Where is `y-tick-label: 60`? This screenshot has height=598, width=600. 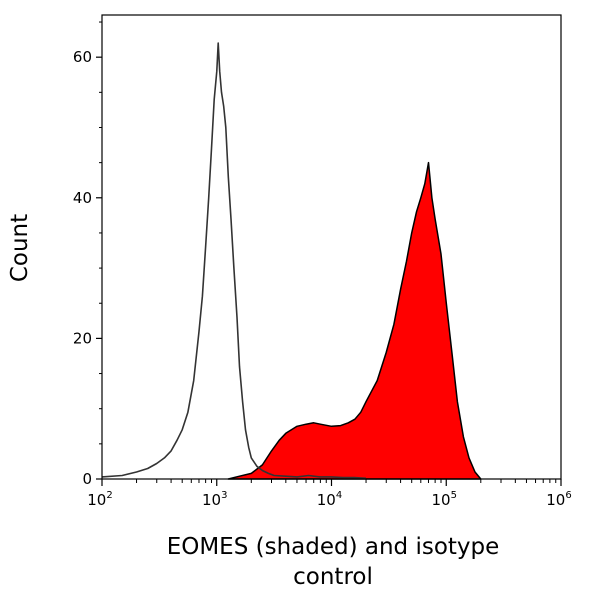 y-tick-label: 60 is located at coordinates (82, 57).